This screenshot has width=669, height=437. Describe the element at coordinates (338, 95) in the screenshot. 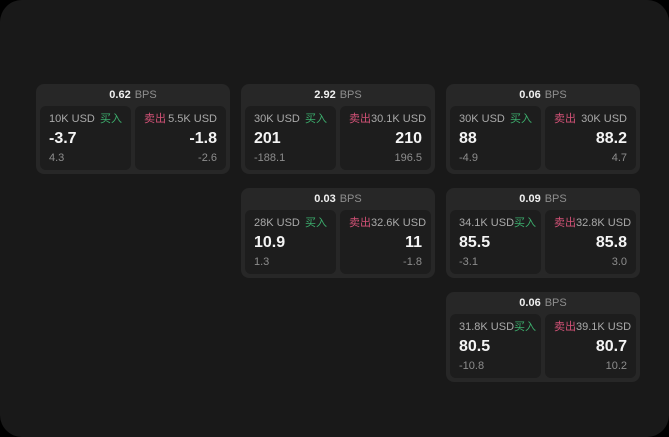

I see `card-header: 2.92 BPS` at that location.